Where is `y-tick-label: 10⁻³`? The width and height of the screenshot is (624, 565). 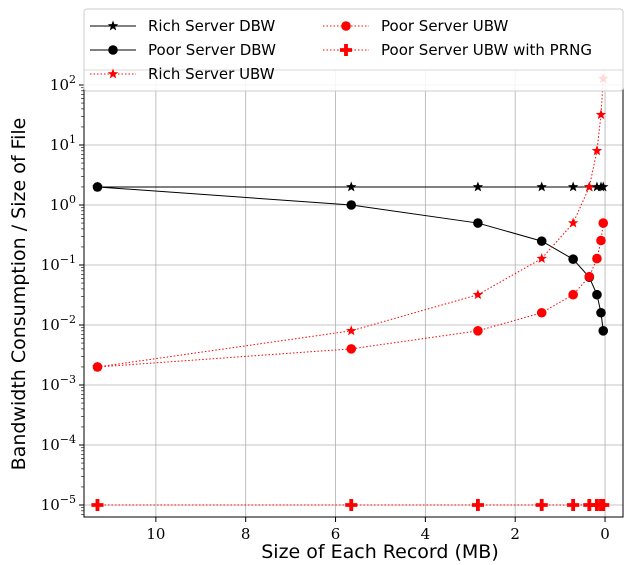
y-tick-label: 10⁻³ is located at coordinates (58, 383).